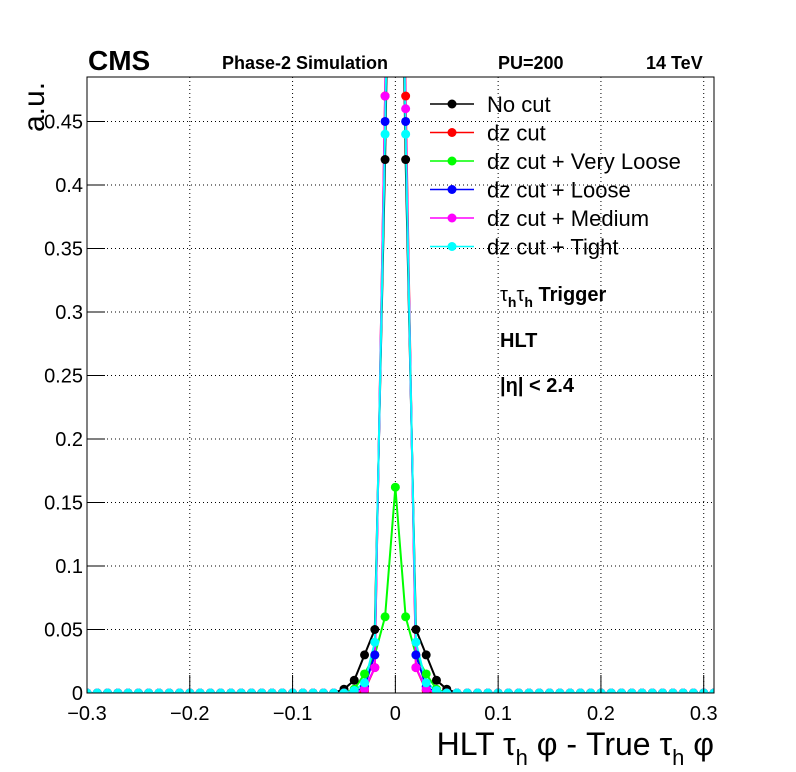 The height and width of the screenshot is (772, 796). I want to click on annot-sub: h, so click(528, 302).